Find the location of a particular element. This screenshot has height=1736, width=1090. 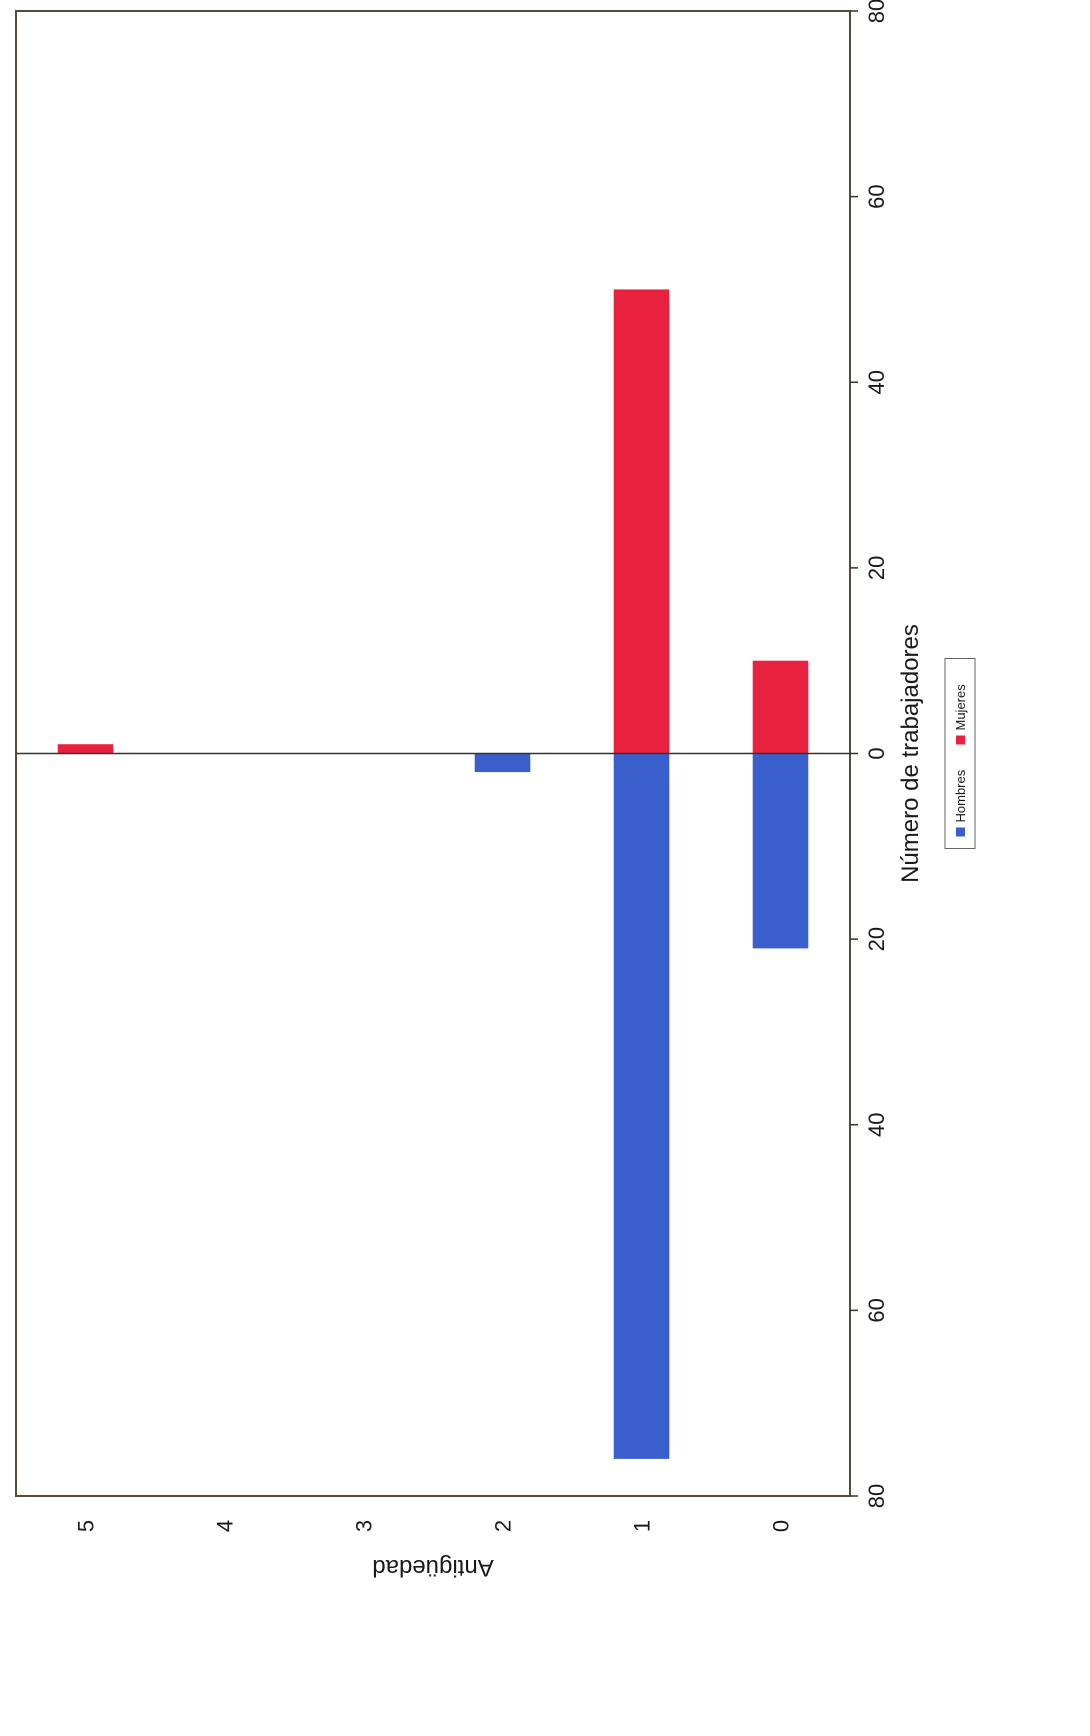

legend-label-hombres: Hombres is located at coordinates (960, 795).